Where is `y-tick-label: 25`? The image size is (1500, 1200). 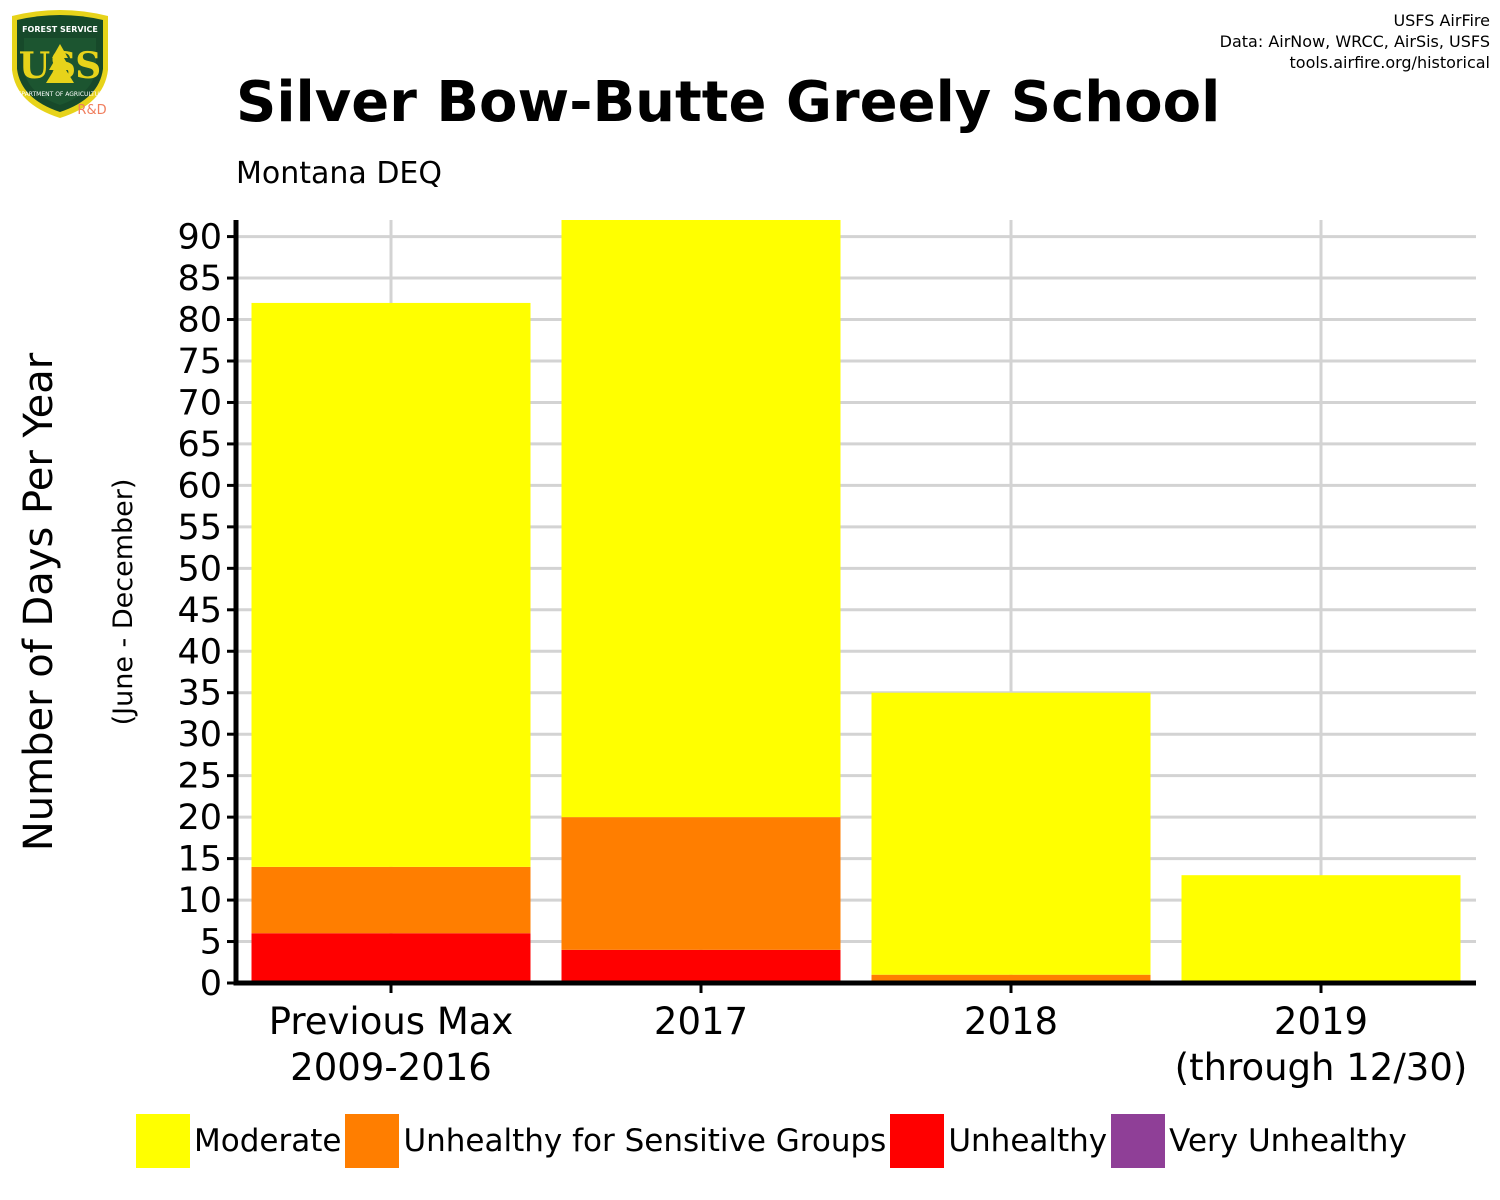
y-tick-label: 25 is located at coordinates (199, 777).